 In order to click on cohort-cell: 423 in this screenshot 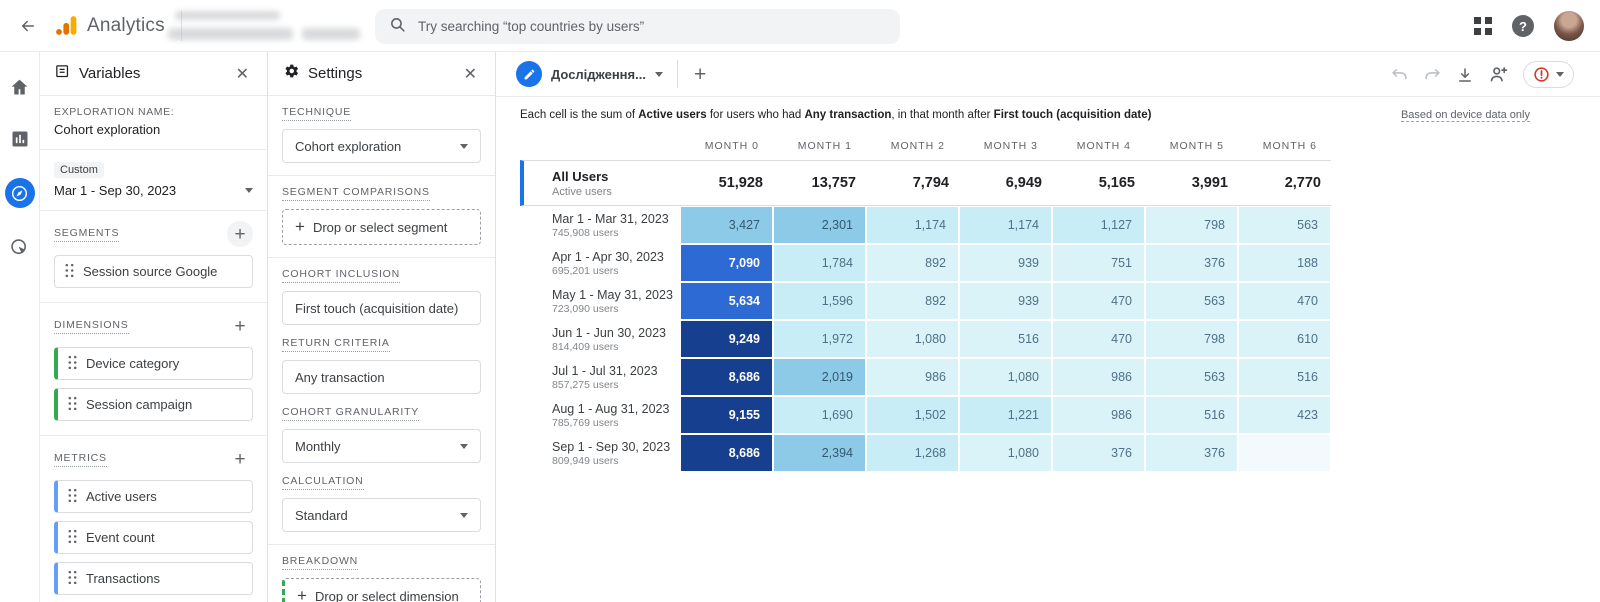, I will do `click(1284, 415)`.